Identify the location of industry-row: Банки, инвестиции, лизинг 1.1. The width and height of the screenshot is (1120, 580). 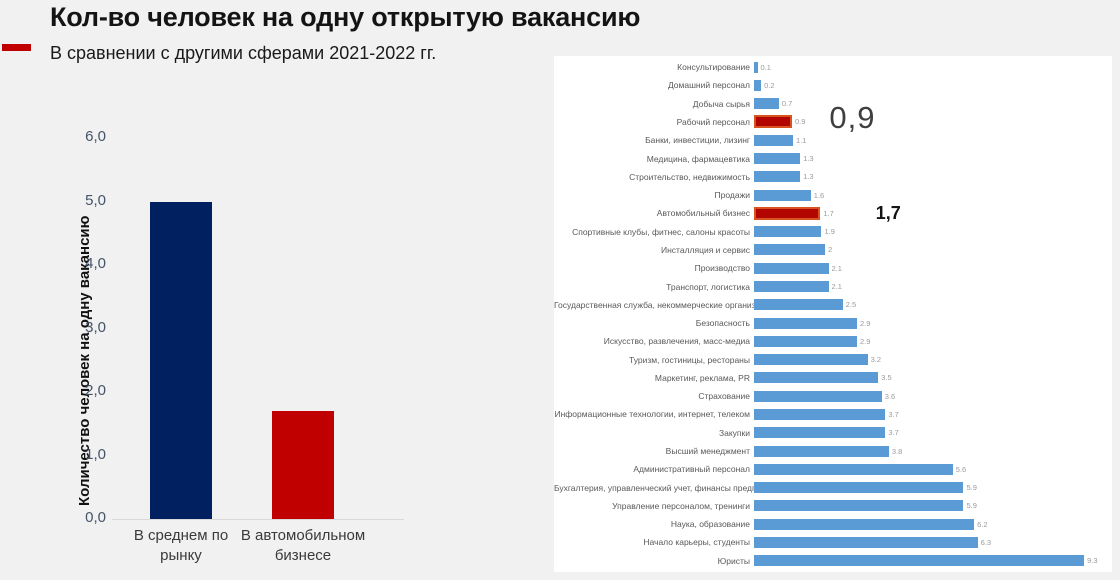
(832, 140).